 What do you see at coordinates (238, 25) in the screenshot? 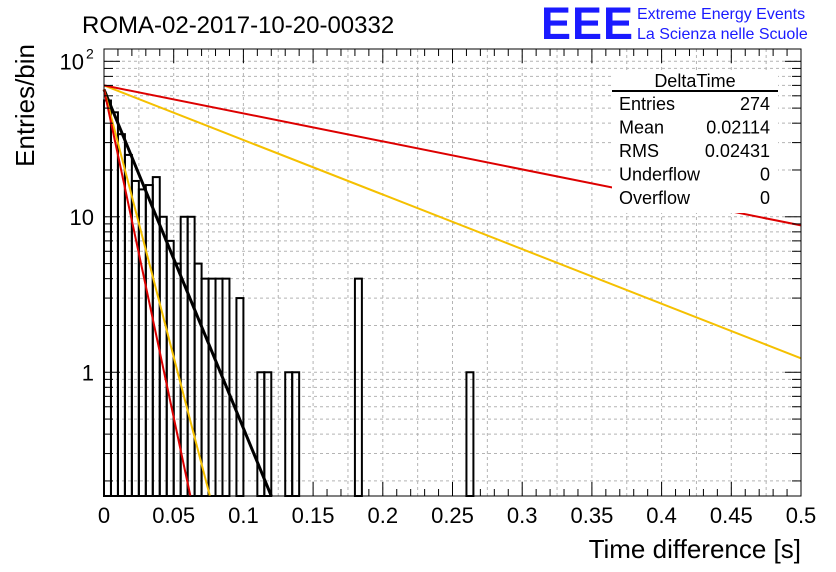
I see `run-title: ROMA-02-2017-10-20-00332` at bounding box center [238, 25].